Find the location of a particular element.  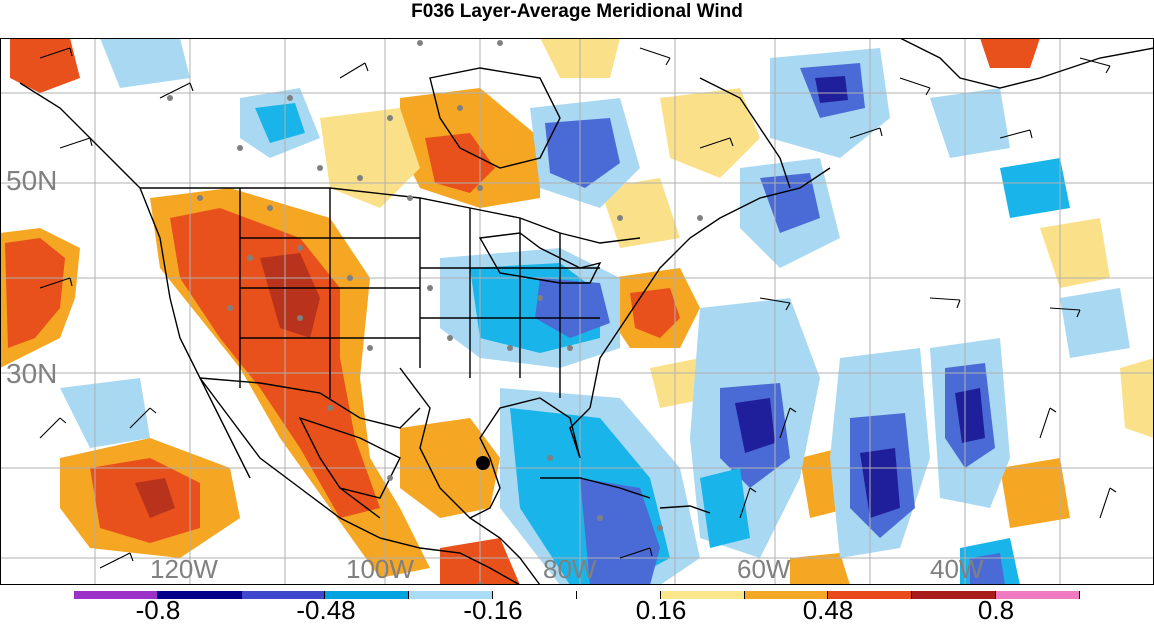

gulf-of-mexico-coast is located at coordinates (495, 443).